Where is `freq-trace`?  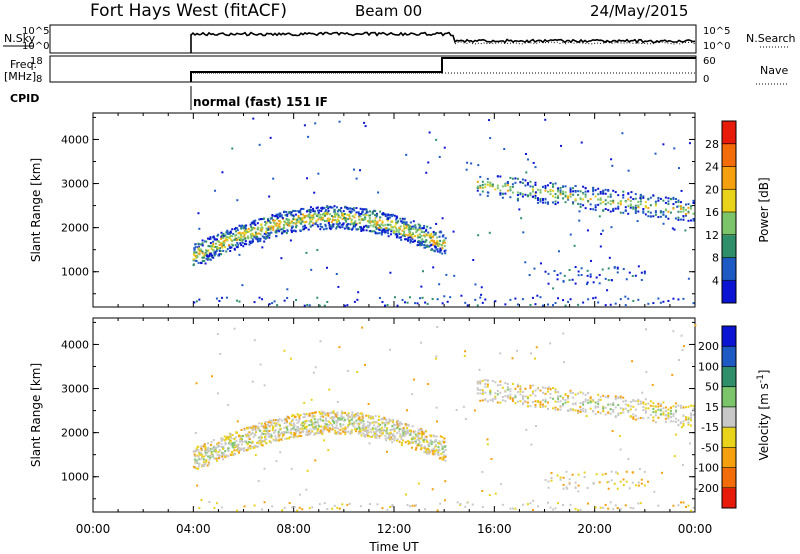
freq-trace is located at coordinates (443, 69).